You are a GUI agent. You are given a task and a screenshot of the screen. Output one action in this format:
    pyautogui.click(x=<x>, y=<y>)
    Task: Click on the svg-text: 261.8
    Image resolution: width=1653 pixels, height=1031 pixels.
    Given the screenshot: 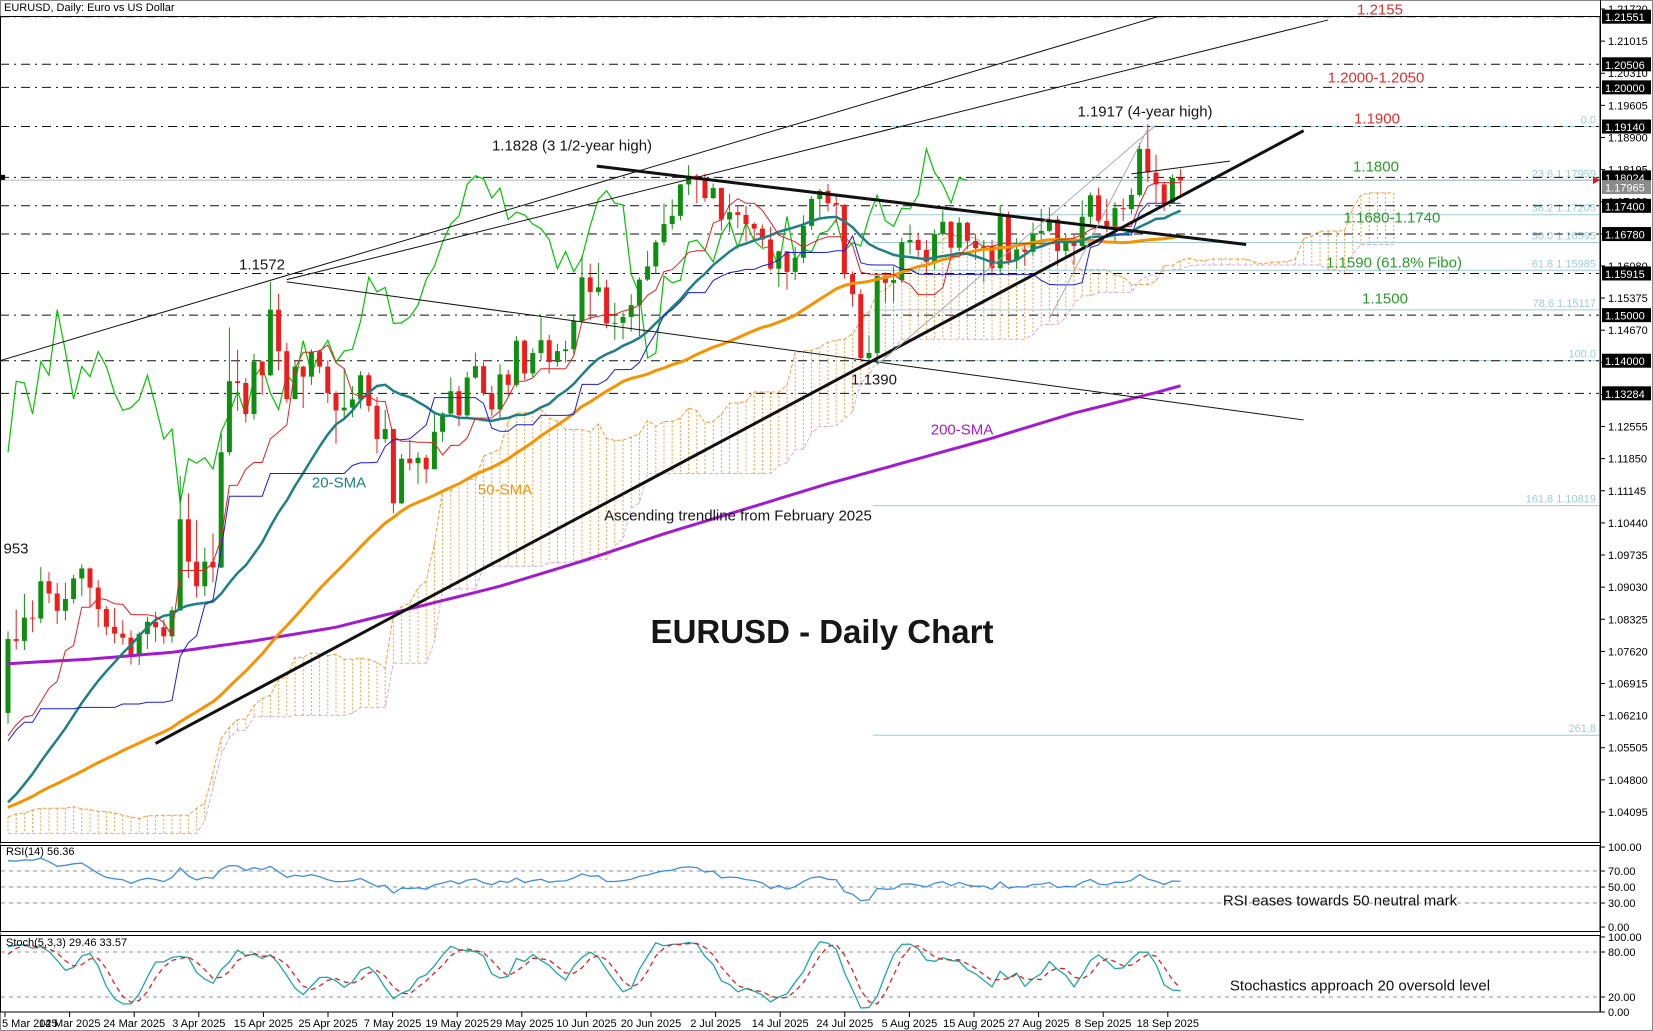 What is the action you would take?
    pyautogui.click(x=1582, y=729)
    